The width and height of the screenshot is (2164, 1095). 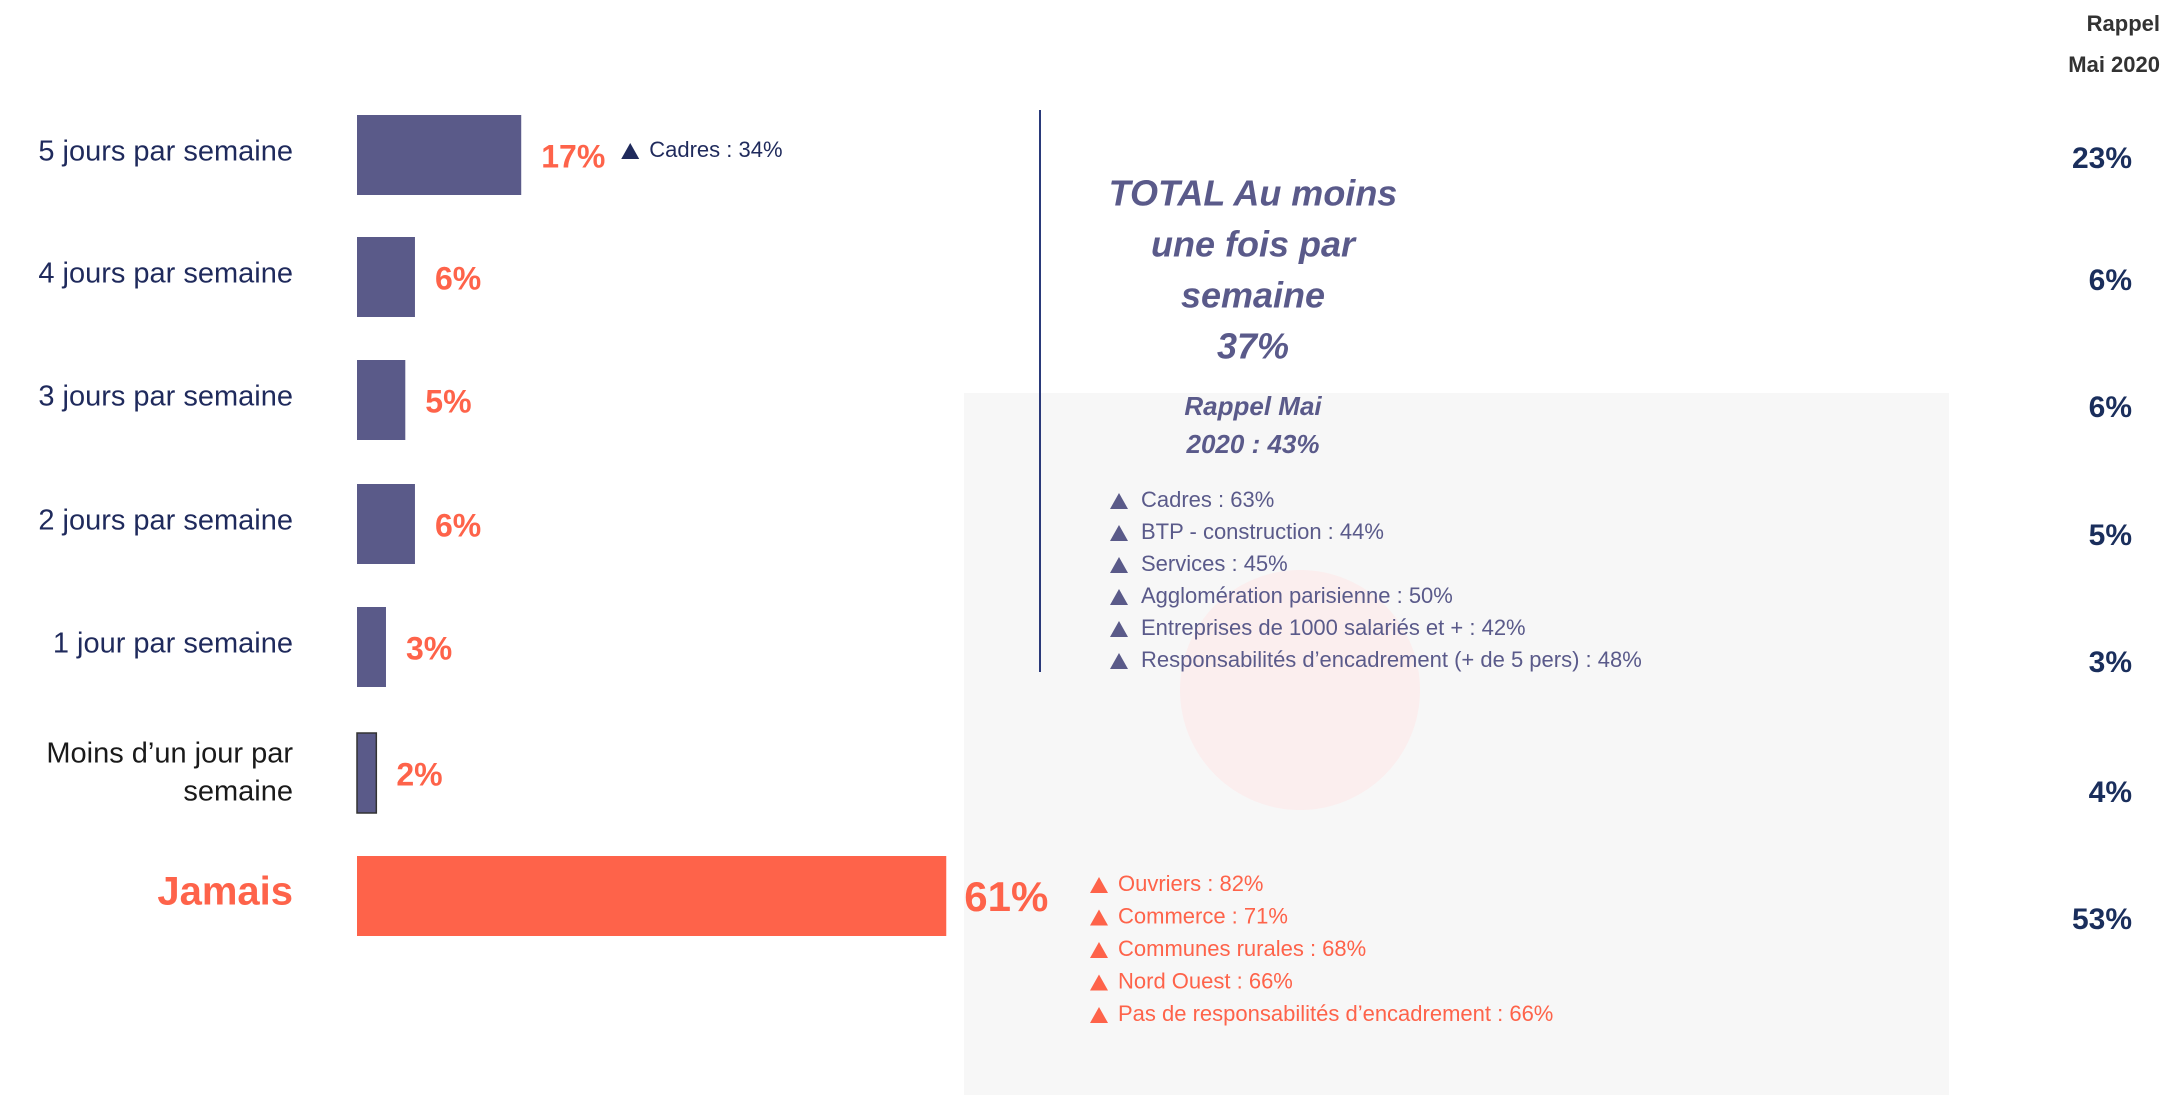 What do you see at coordinates (173, 644) in the screenshot?
I see `category-label: 1 jour par semaine` at bounding box center [173, 644].